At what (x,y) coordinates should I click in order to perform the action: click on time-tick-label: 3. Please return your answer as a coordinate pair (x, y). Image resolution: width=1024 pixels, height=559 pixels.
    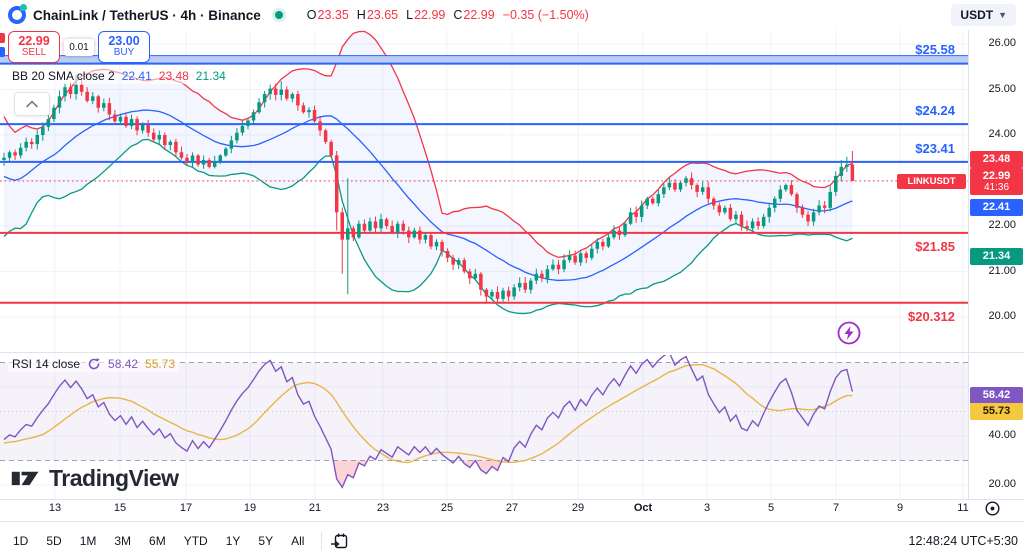
    Looking at the image, I should click on (707, 508).